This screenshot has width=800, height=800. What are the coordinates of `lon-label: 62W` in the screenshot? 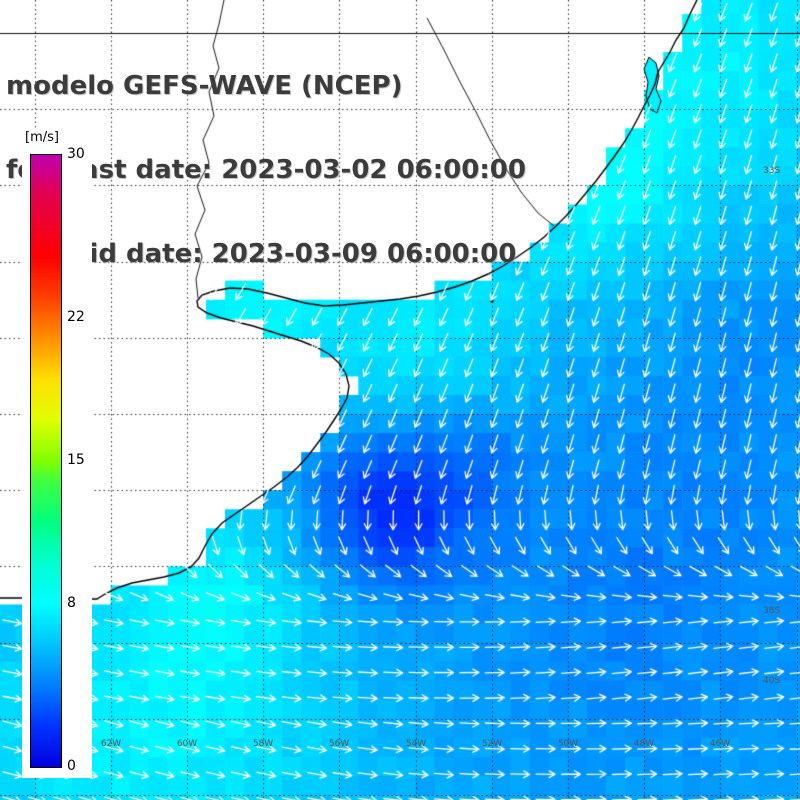 It's located at (111, 744).